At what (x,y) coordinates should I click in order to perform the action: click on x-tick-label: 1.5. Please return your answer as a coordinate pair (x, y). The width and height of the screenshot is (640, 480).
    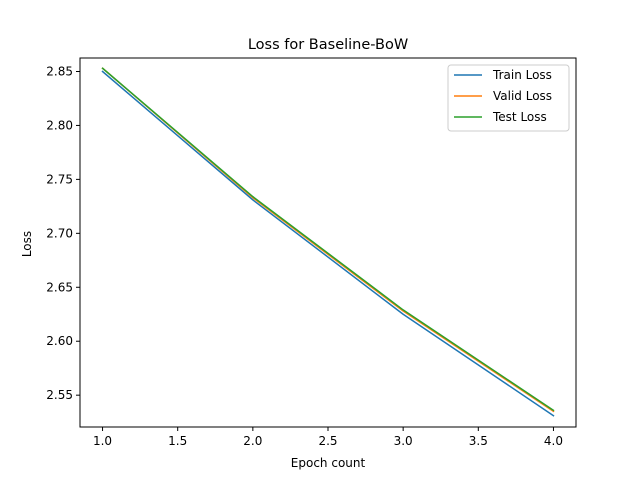
    Looking at the image, I should click on (177, 441).